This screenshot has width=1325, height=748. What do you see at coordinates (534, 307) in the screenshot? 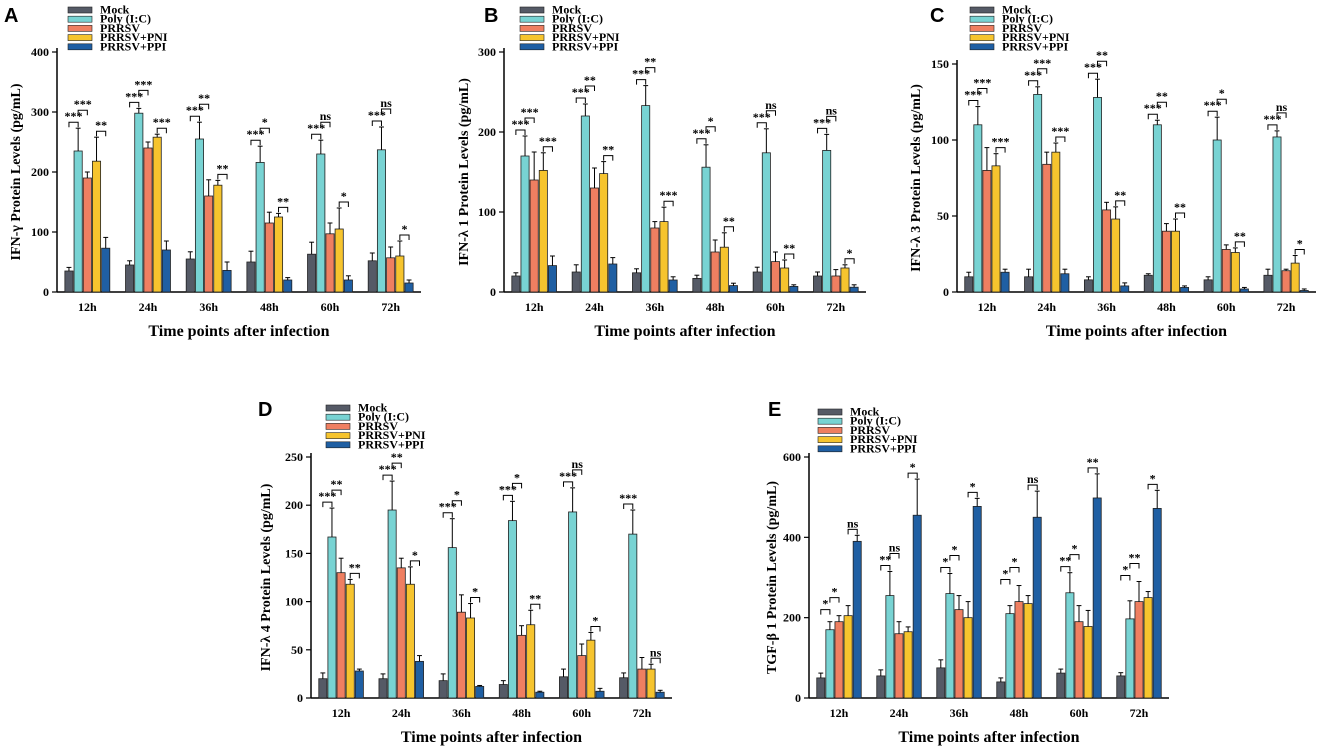
I see `x-tick-label: 12h` at bounding box center [534, 307].